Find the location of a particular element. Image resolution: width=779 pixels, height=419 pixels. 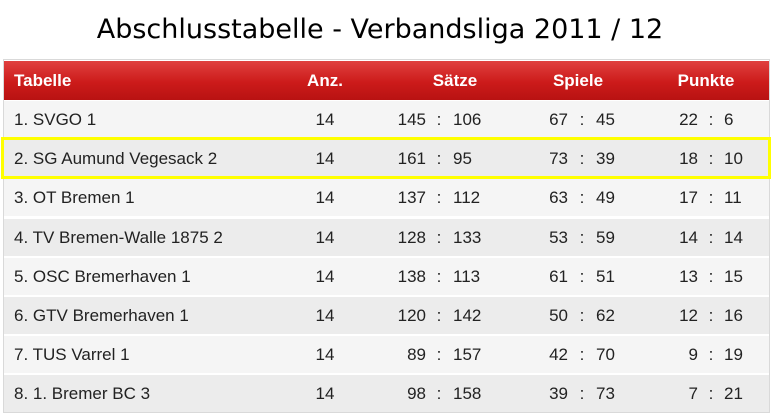

cell-team: 1. SVGO 1 is located at coordinates (55, 119).